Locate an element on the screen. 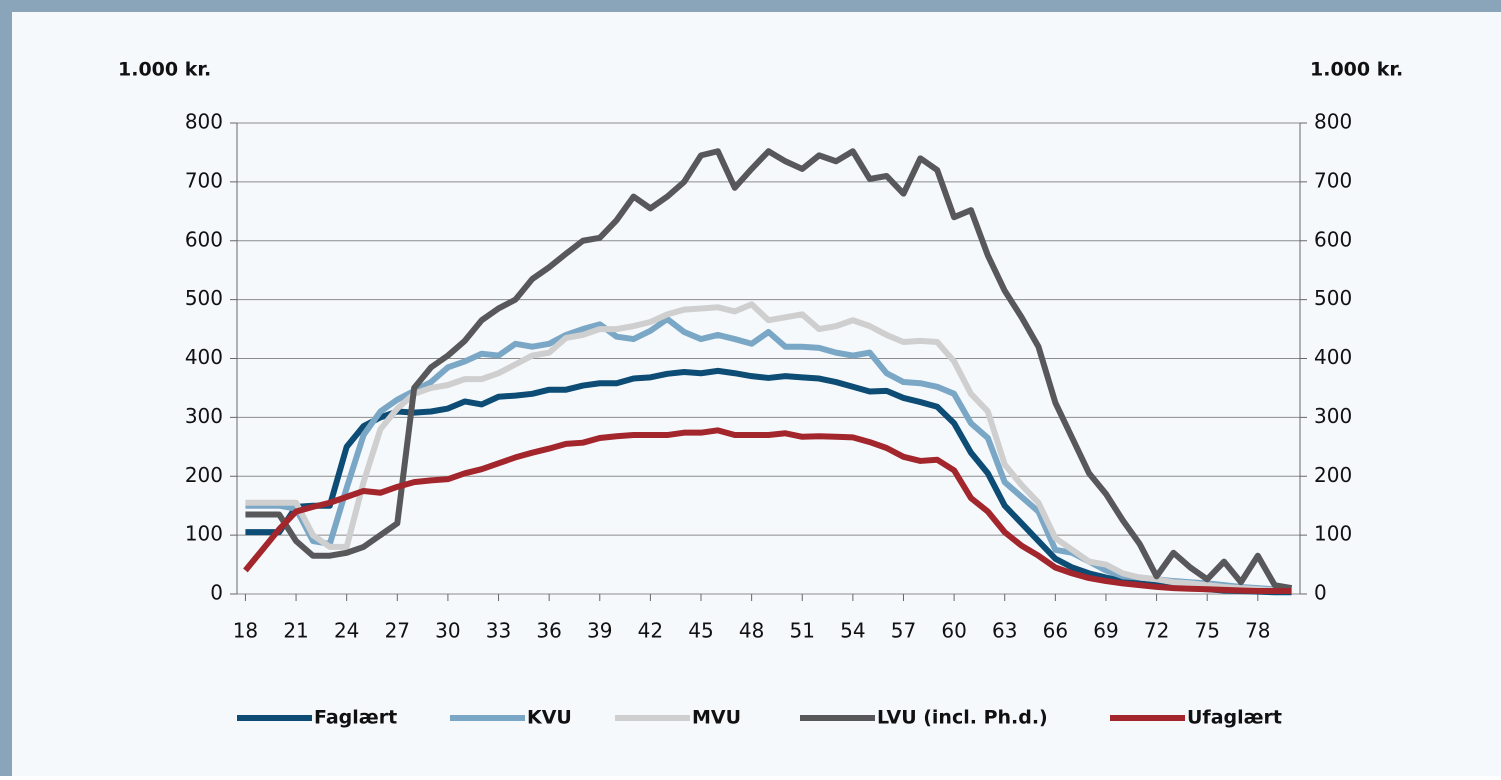 This screenshot has width=1501, height=780. y-axis-label: 1.000 kr. is located at coordinates (164, 70).